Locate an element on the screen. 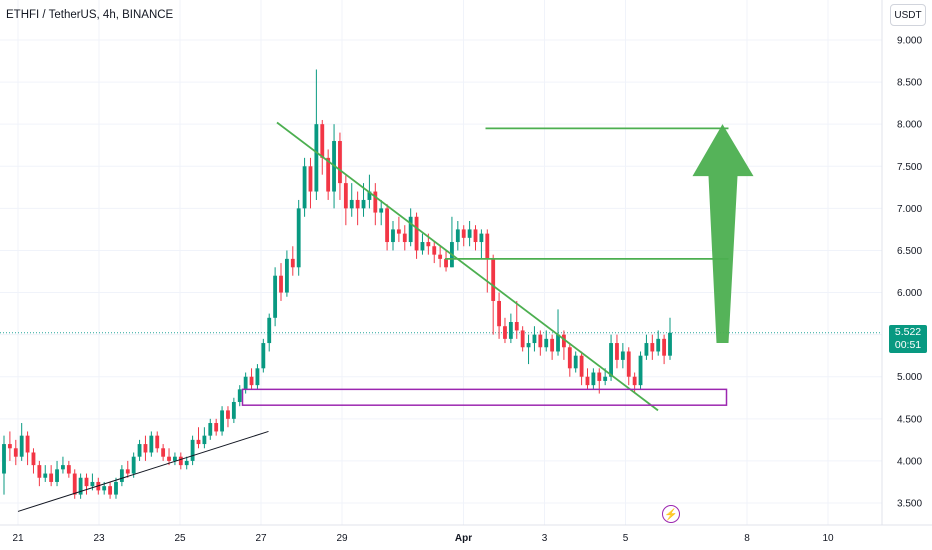 The image size is (932, 550). time-tick-label: 27 is located at coordinates (261, 538).